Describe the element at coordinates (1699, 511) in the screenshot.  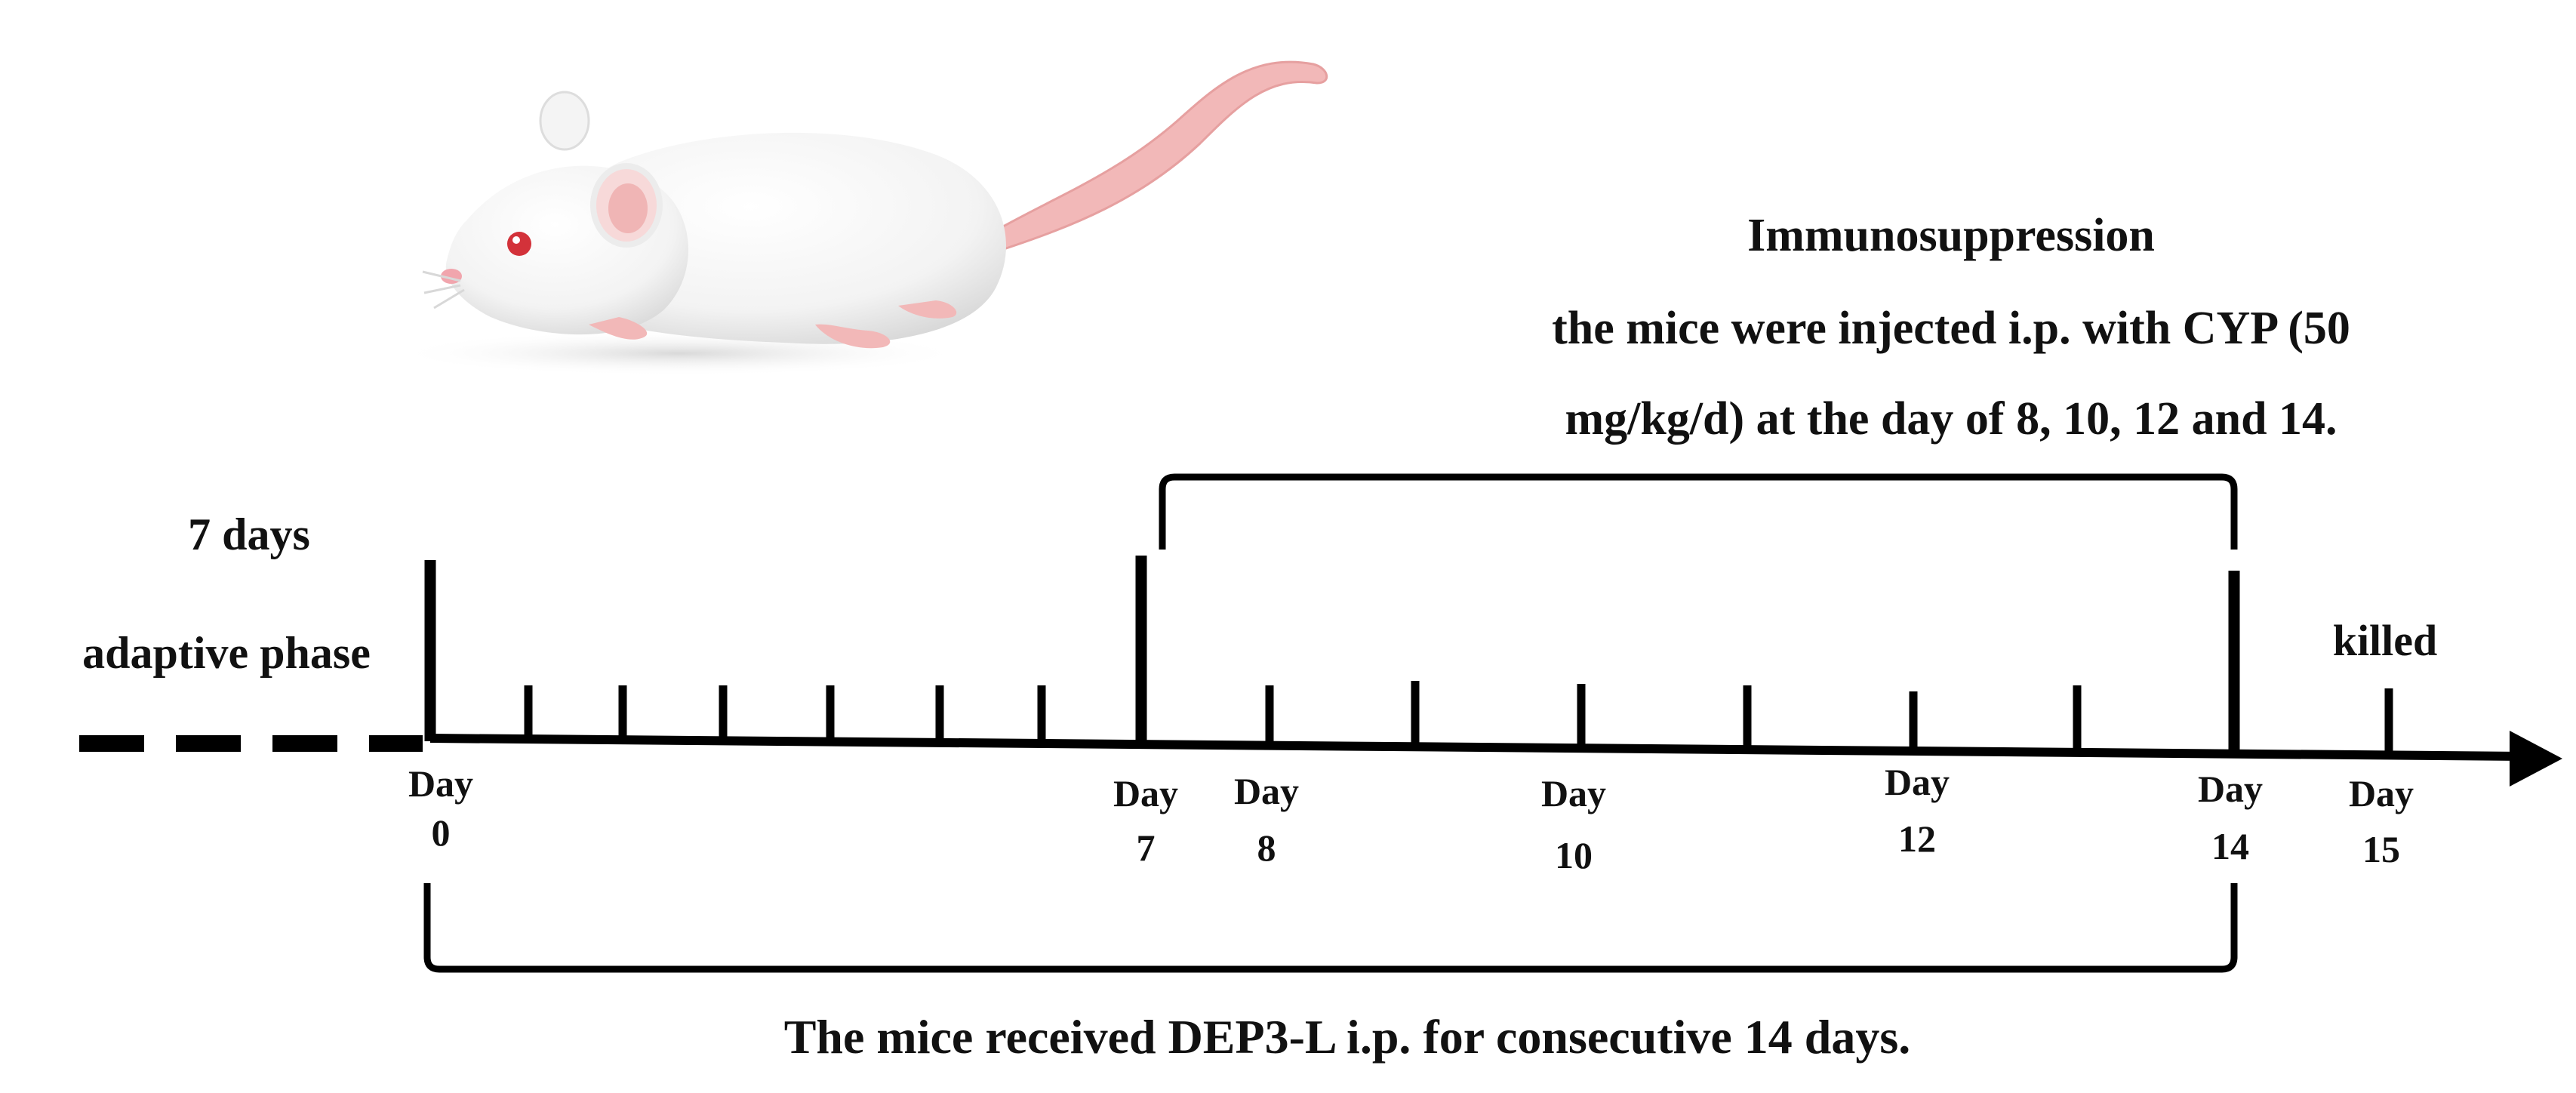
I see `cyp-period-bracket` at that location.